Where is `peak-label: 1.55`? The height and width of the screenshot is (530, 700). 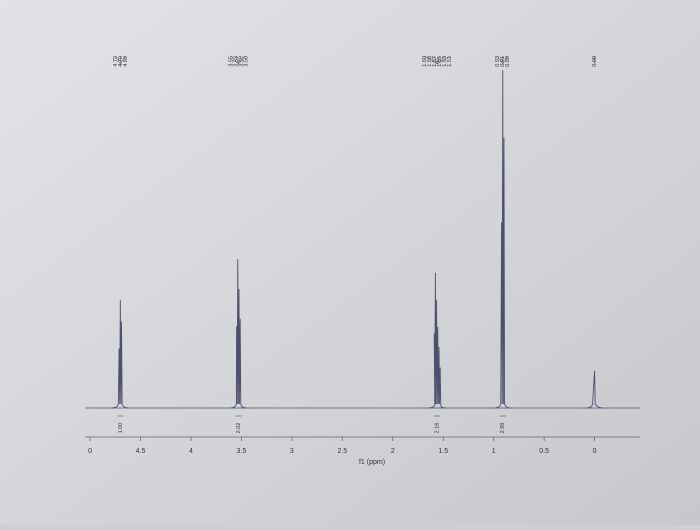 peak-label: 1.55 is located at coordinates (440, 61).